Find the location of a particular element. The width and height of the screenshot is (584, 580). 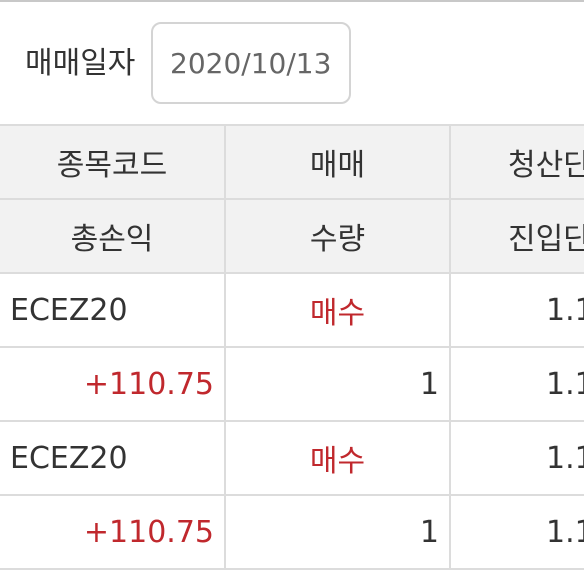

header-side: 매매 is located at coordinates (337, 162).